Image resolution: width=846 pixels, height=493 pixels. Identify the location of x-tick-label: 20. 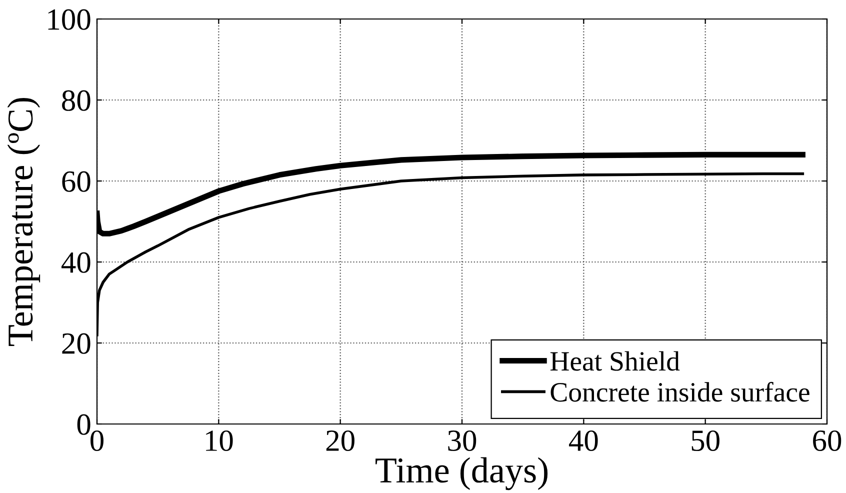
(340, 441).